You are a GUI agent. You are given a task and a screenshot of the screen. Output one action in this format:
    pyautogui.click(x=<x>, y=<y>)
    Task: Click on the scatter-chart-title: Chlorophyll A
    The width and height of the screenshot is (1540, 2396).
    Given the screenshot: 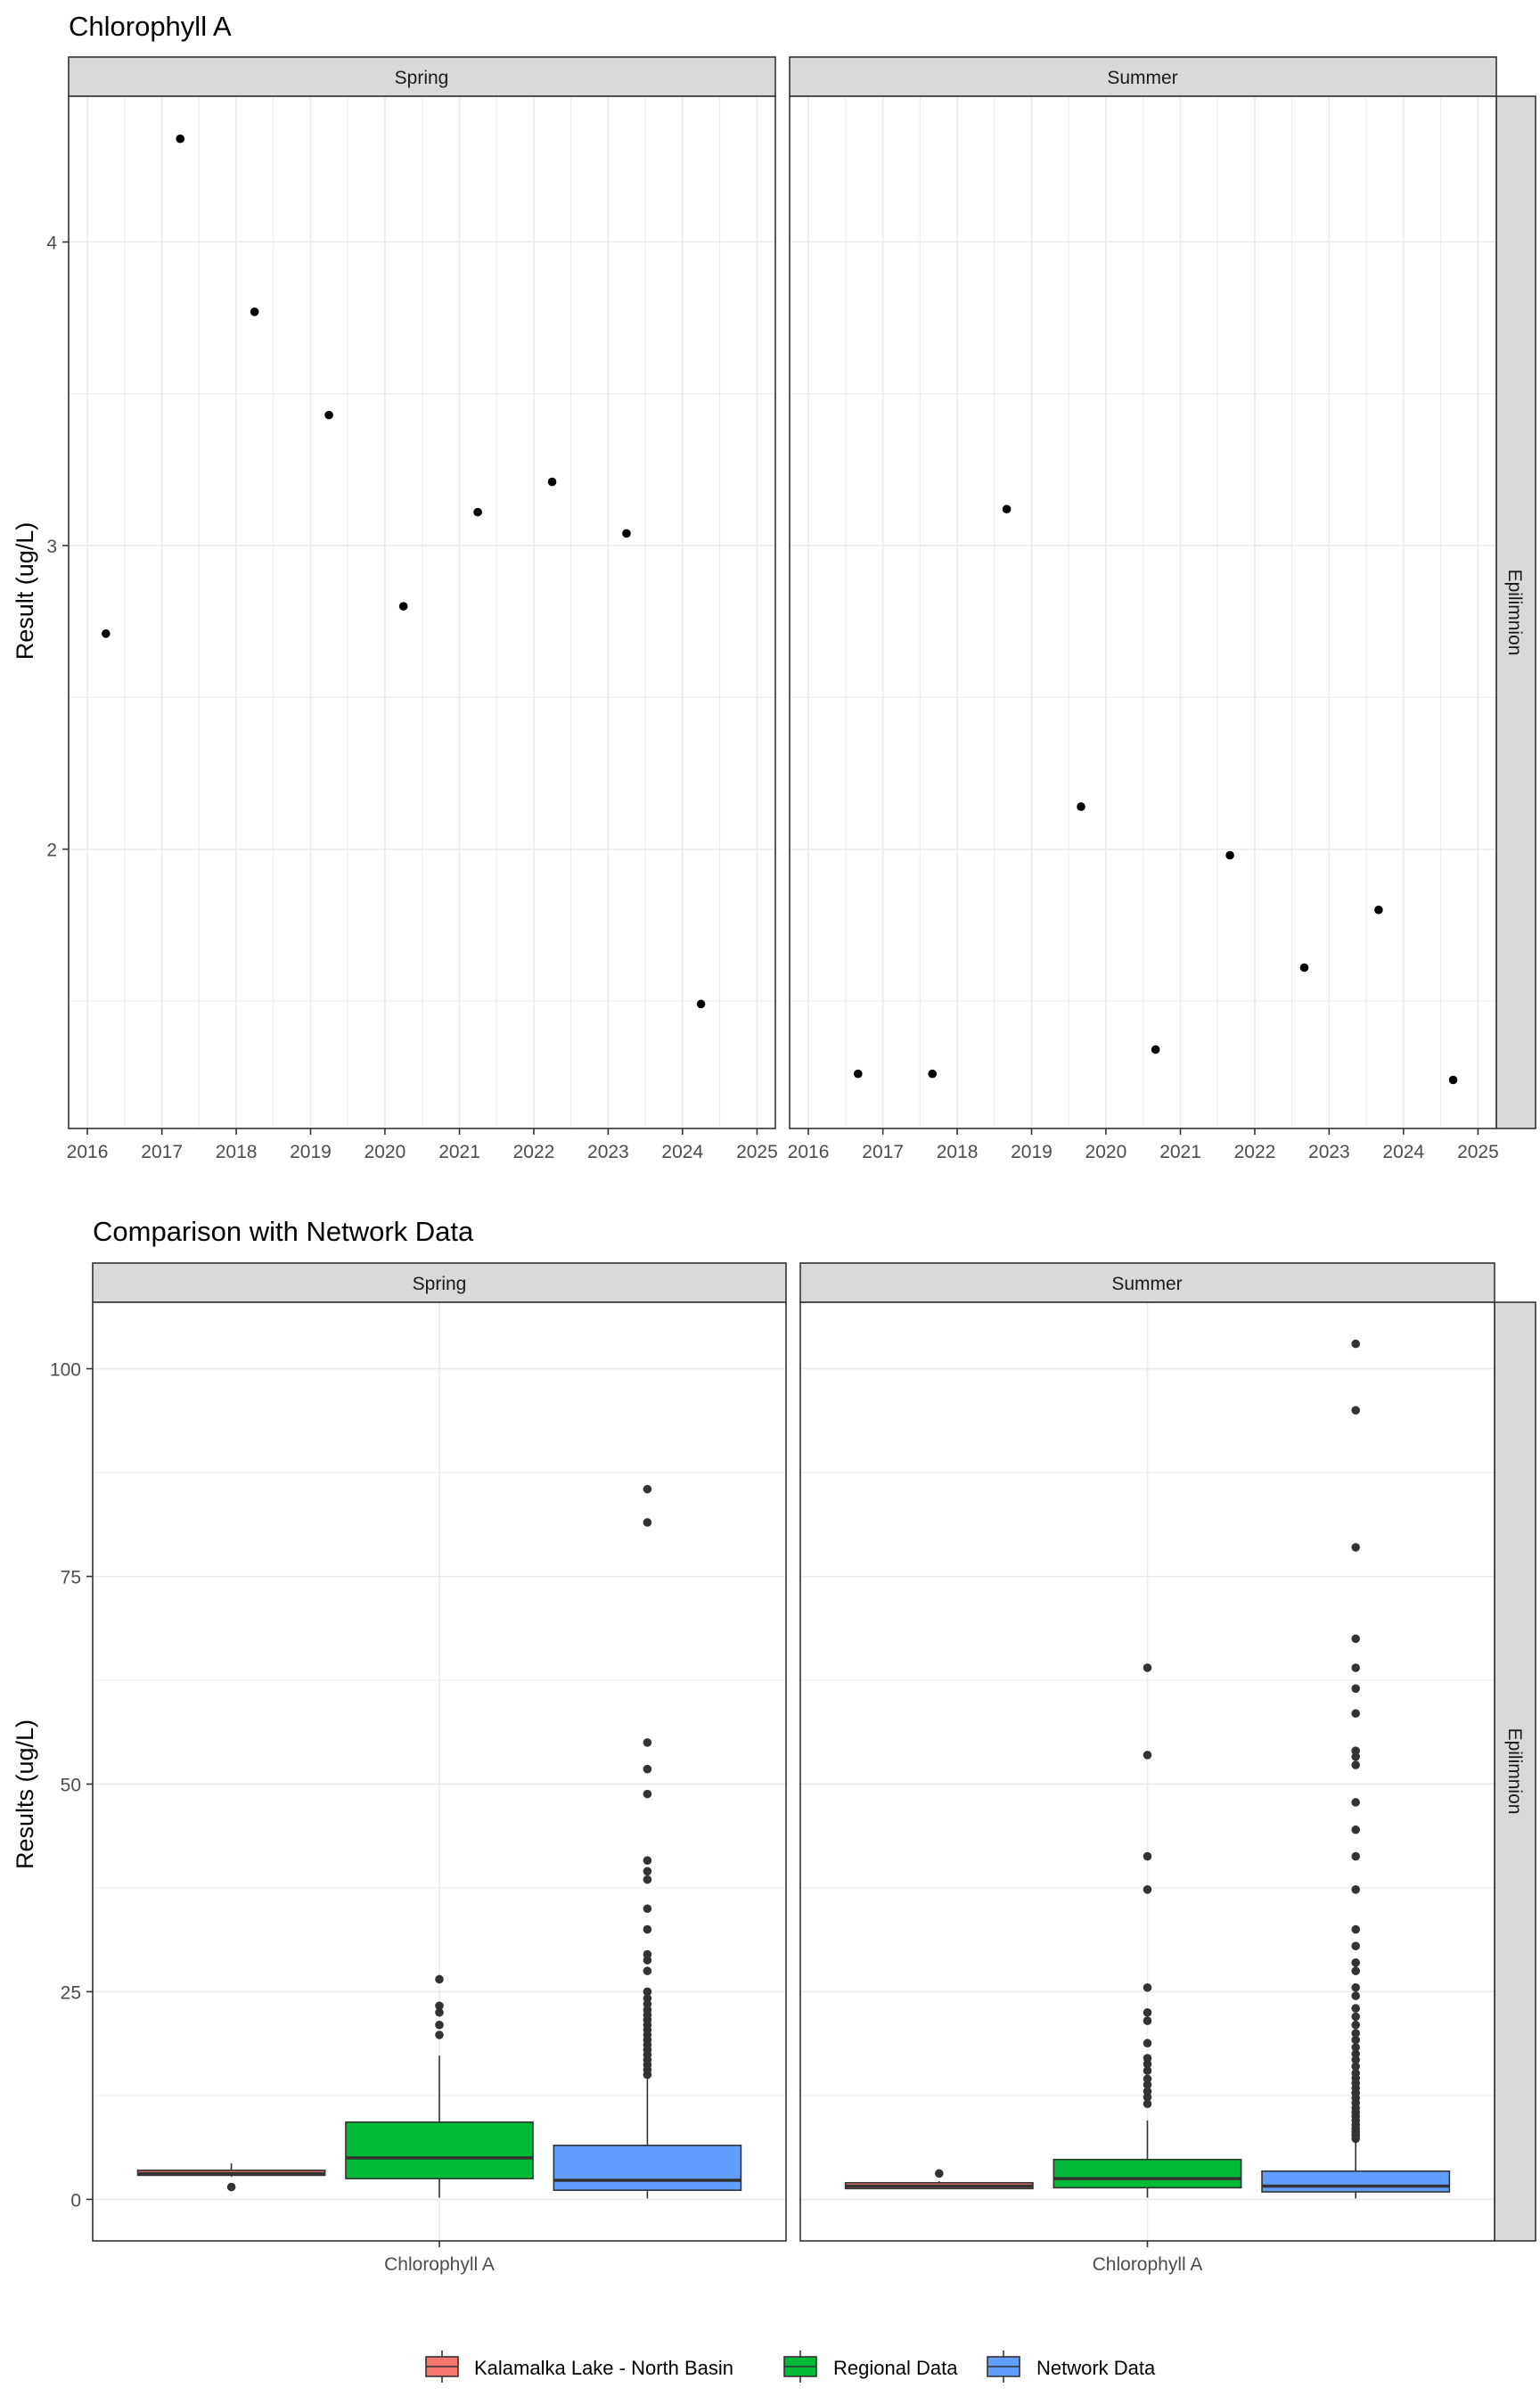 What is the action you would take?
    pyautogui.click(x=150, y=26)
    